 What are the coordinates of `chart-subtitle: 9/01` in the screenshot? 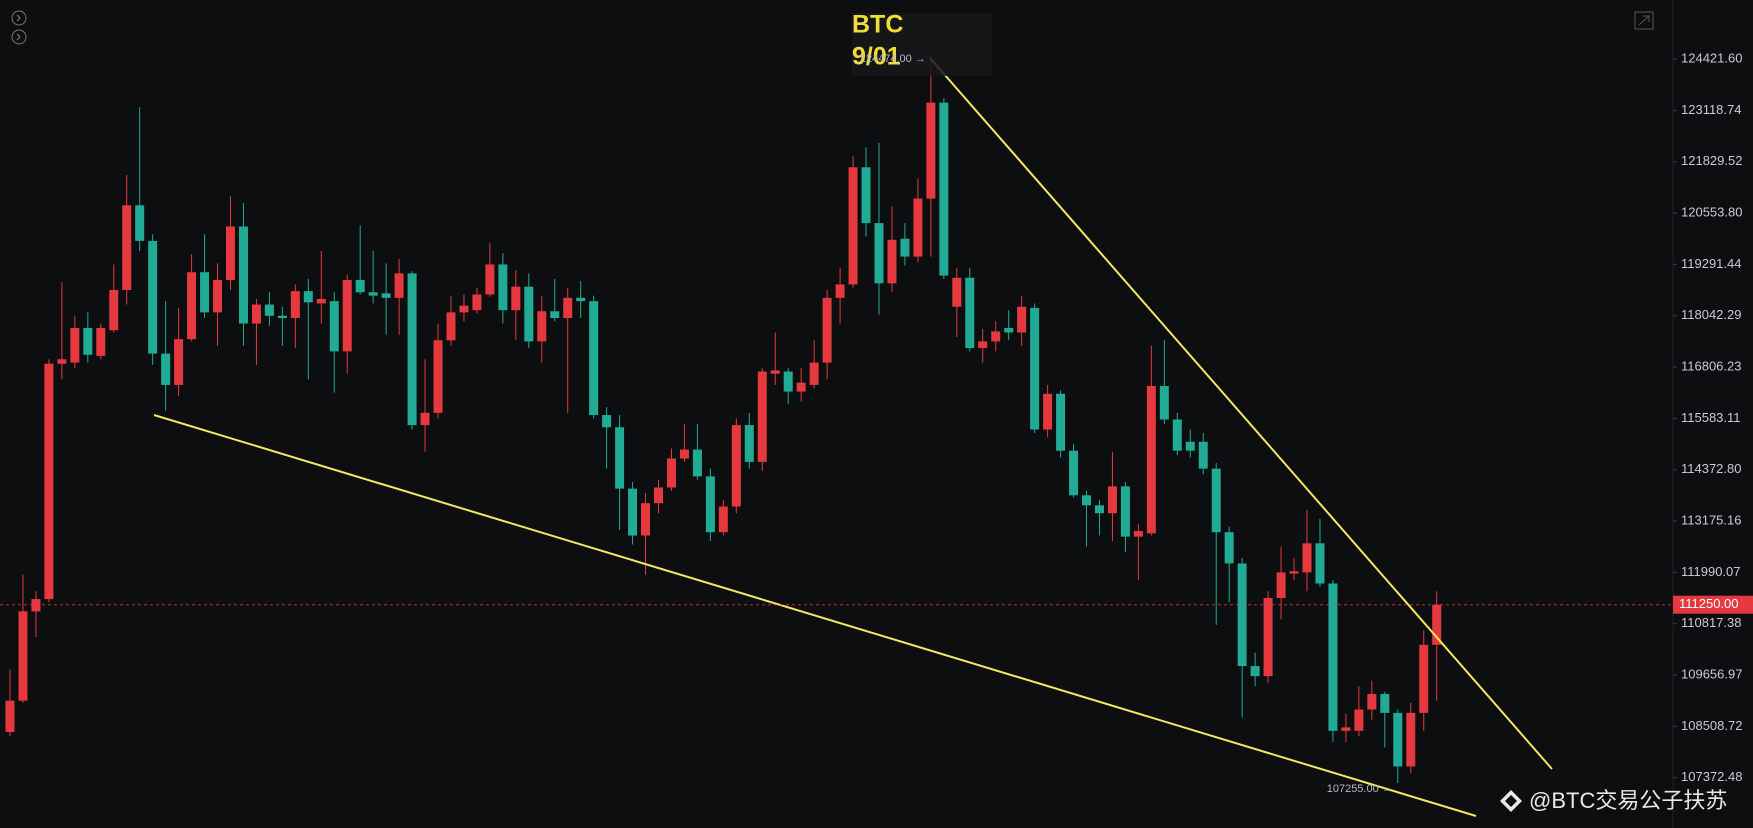 It's located at (876, 57).